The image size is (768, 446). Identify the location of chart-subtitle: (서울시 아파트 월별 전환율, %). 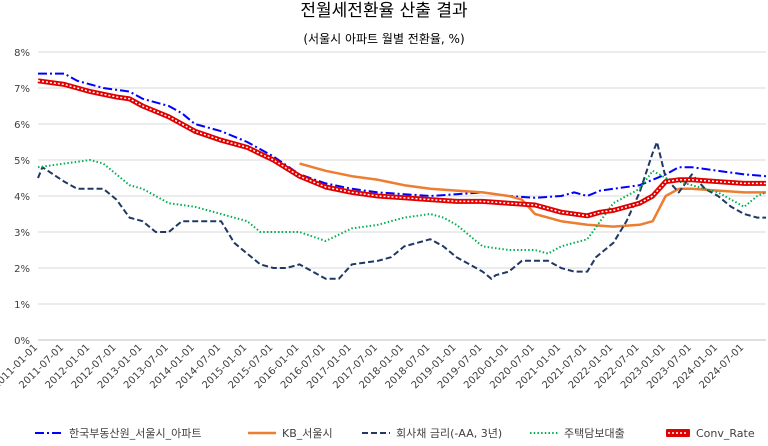
(383, 39).